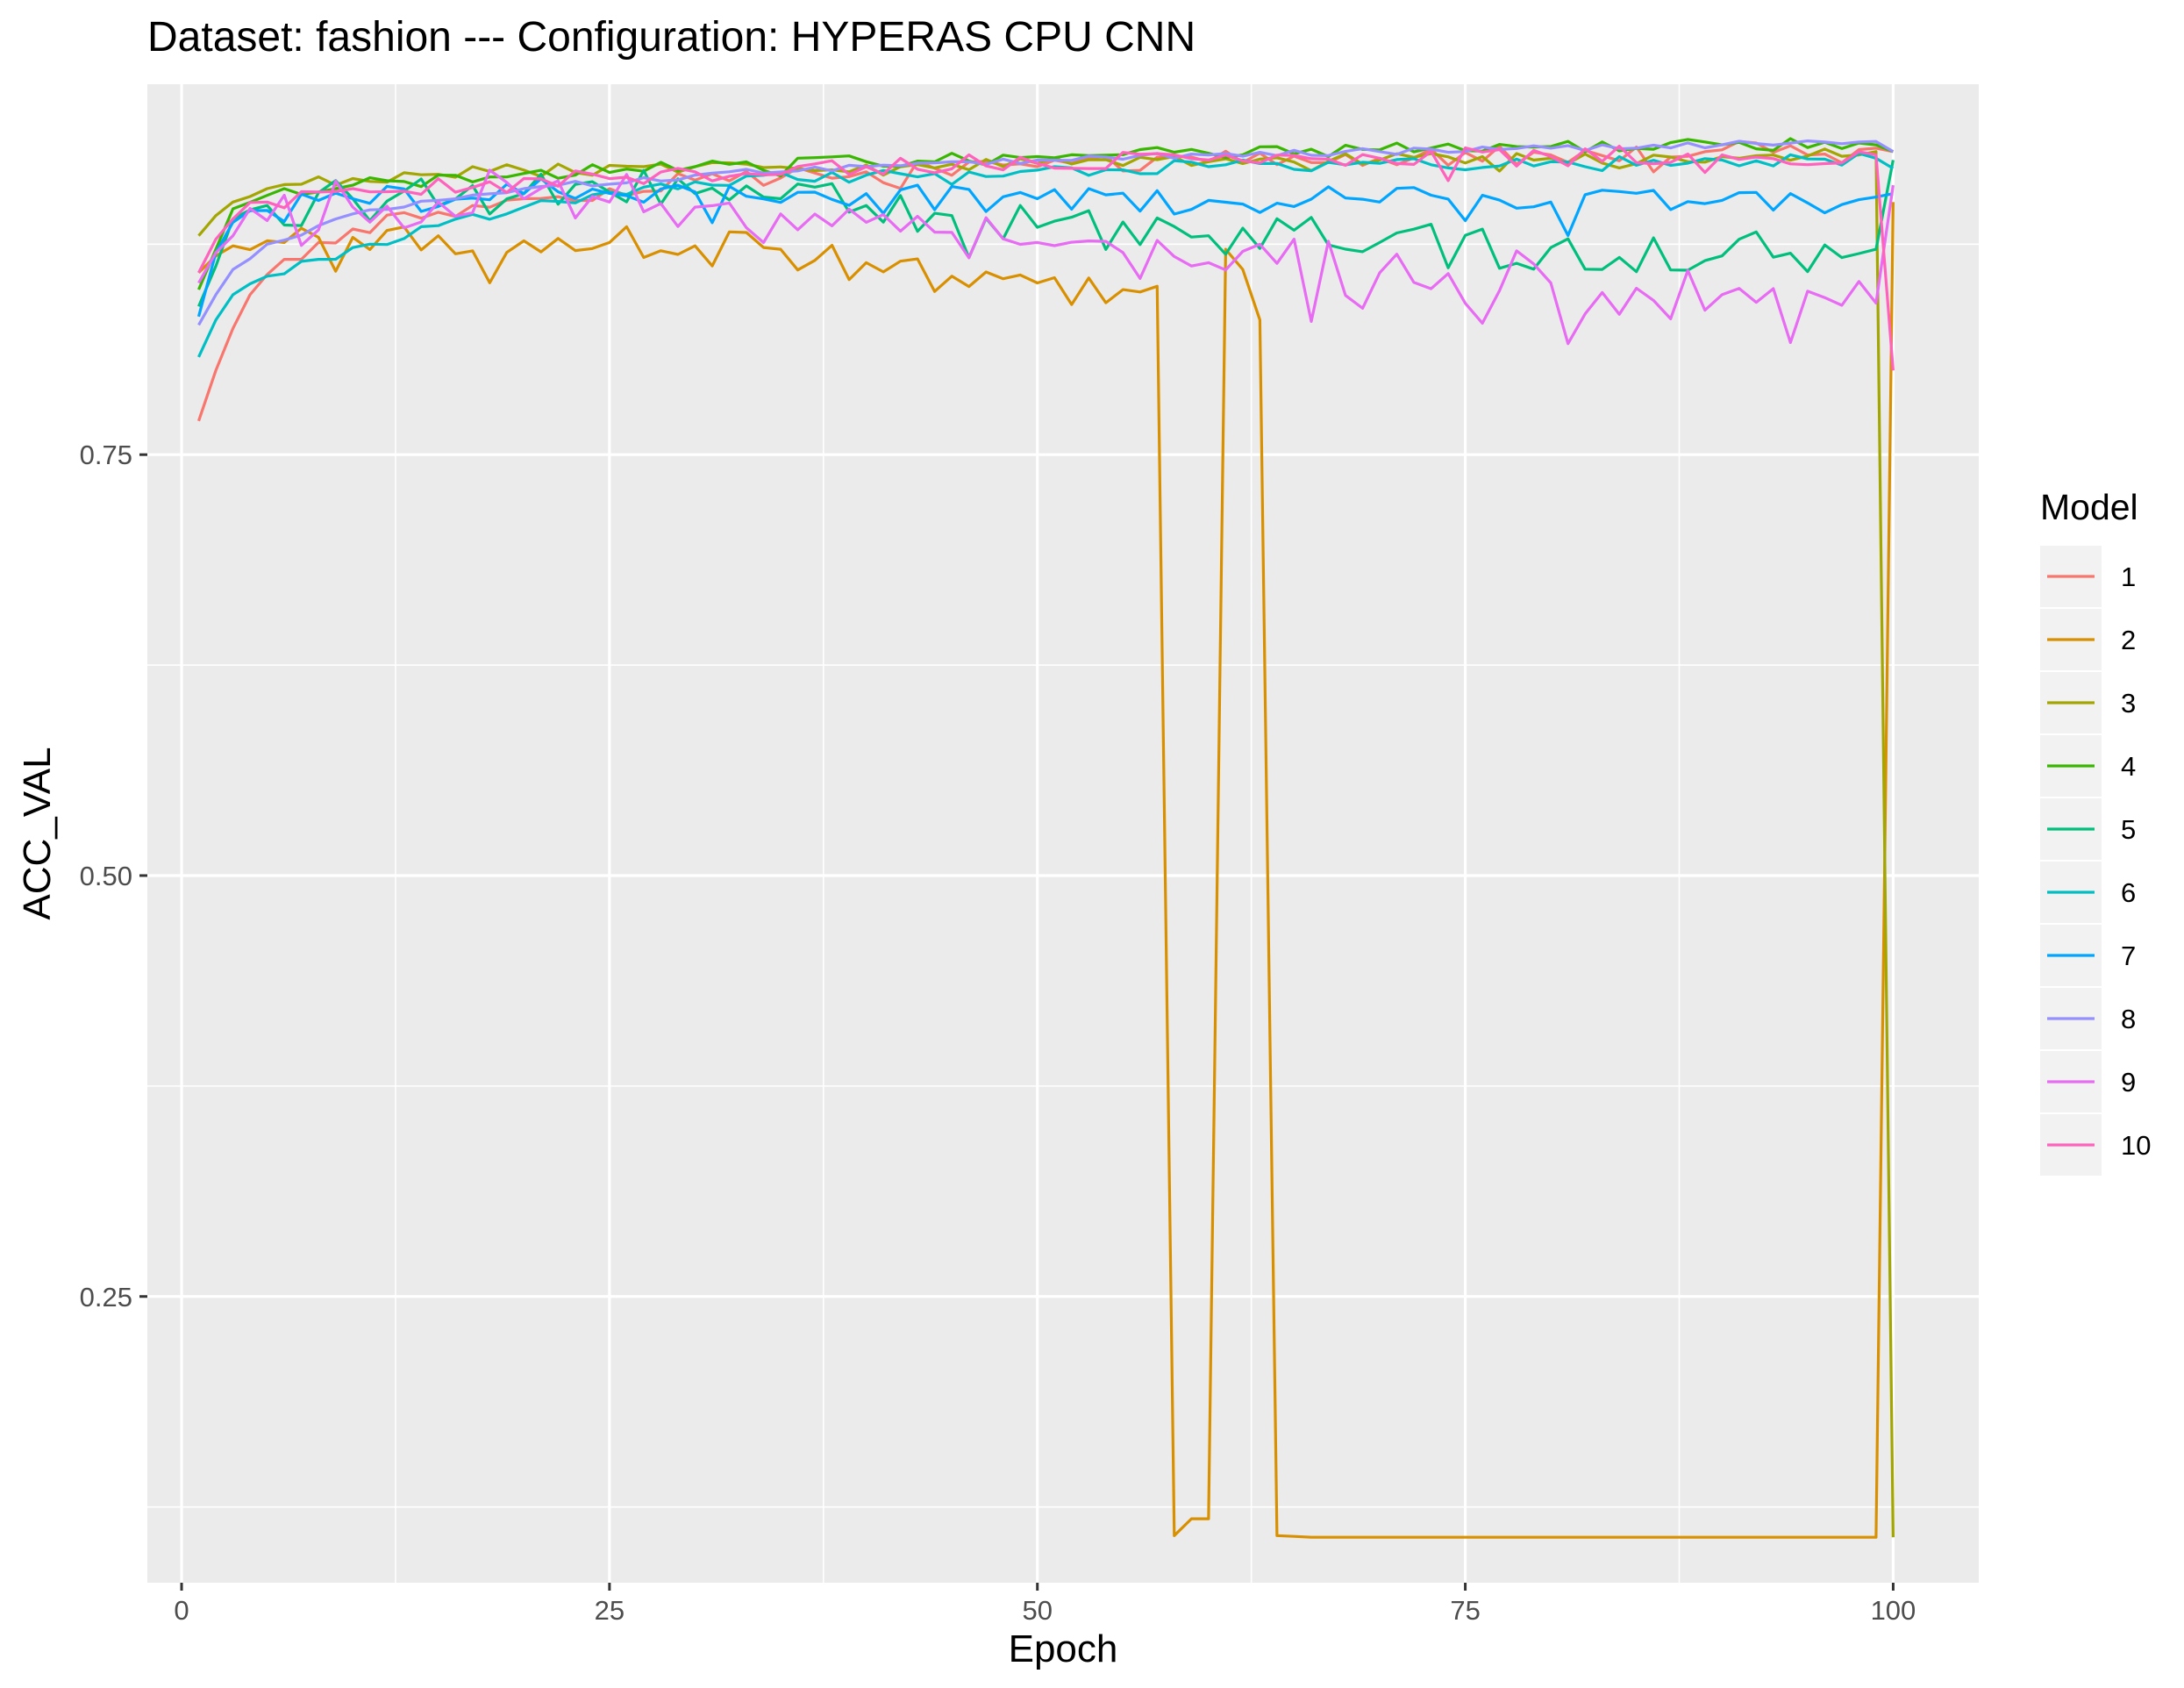 The image size is (2184, 1688). What do you see at coordinates (106, 1297) in the screenshot?
I see `y-tick-label: 0.25` at bounding box center [106, 1297].